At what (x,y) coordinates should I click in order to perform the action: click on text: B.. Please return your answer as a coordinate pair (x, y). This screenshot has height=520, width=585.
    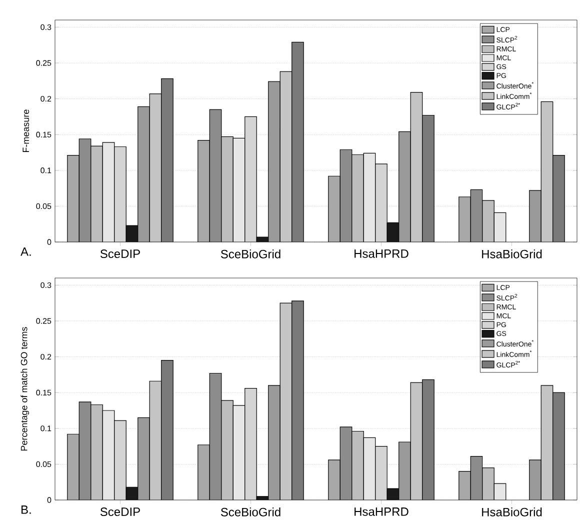
    Looking at the image, I should click on (26, 510).